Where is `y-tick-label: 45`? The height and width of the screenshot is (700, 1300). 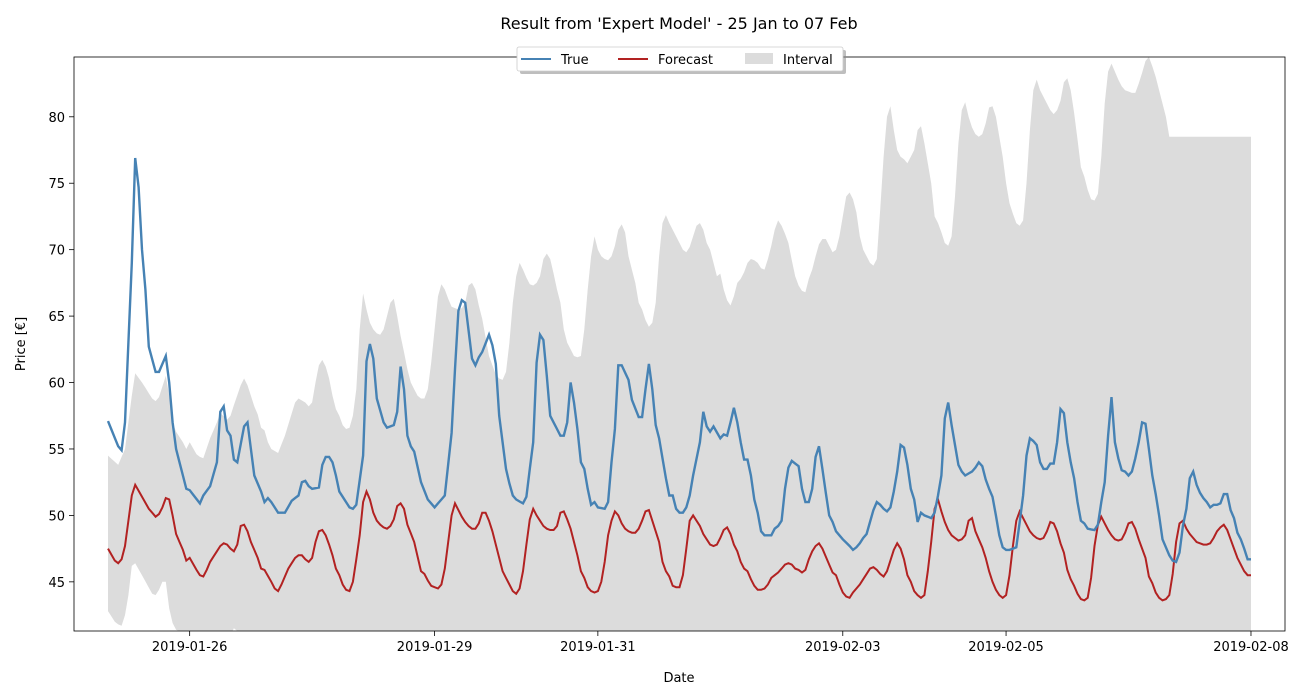 y-tick-label: 45 is located at coordinates (56, 583).